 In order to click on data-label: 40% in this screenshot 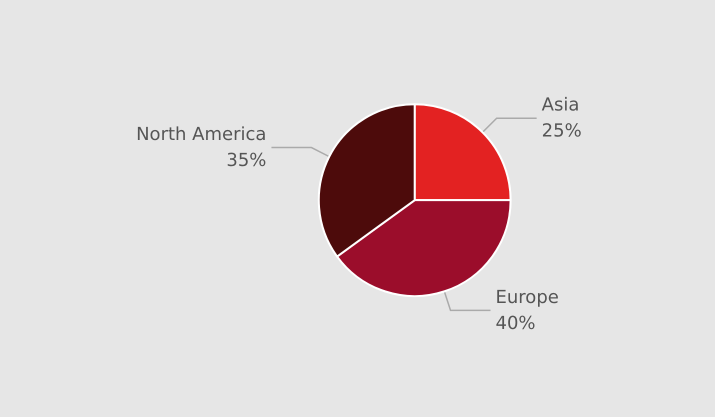, I will do `click(516, 323)`.